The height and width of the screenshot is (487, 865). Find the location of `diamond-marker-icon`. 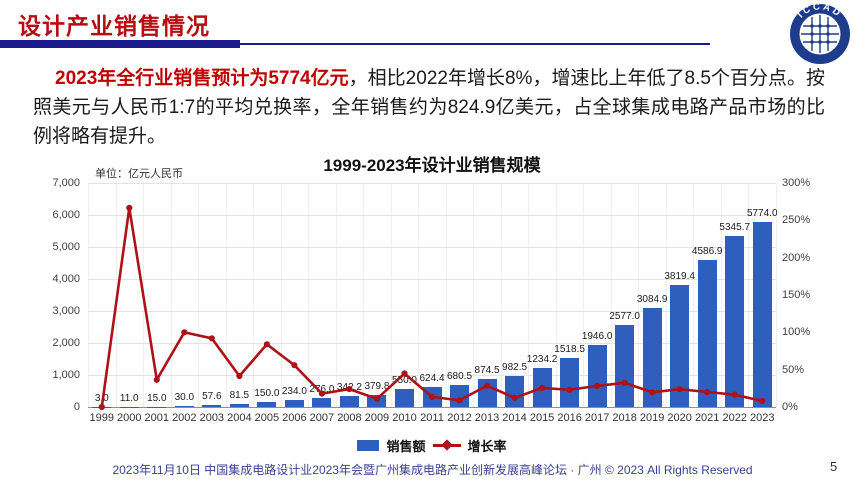

diamond-marker-icon is located at coordinates (446, 445).